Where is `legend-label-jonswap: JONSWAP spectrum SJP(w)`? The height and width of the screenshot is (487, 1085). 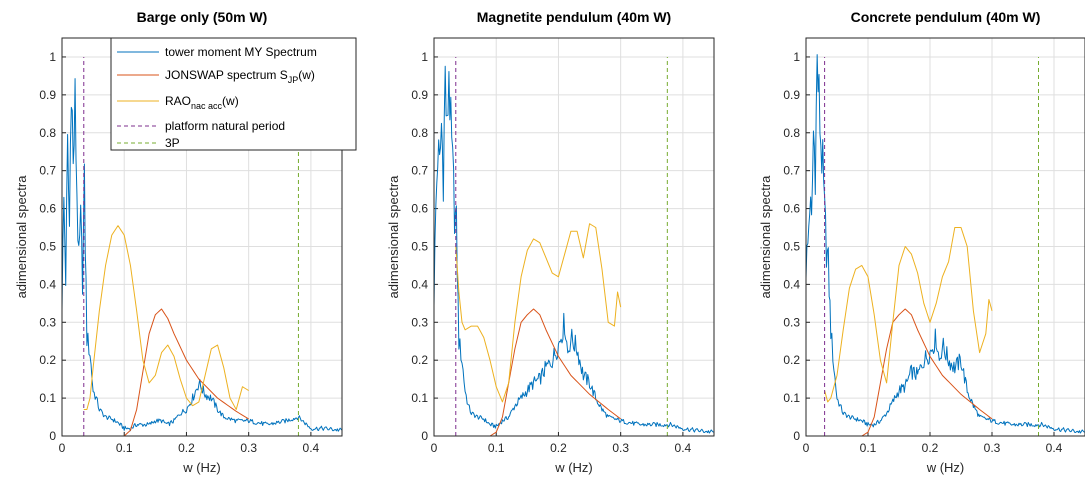 legend-label-jonswap: JONSWAP spectrum SJP(w) is located at coordinates (240, 76).